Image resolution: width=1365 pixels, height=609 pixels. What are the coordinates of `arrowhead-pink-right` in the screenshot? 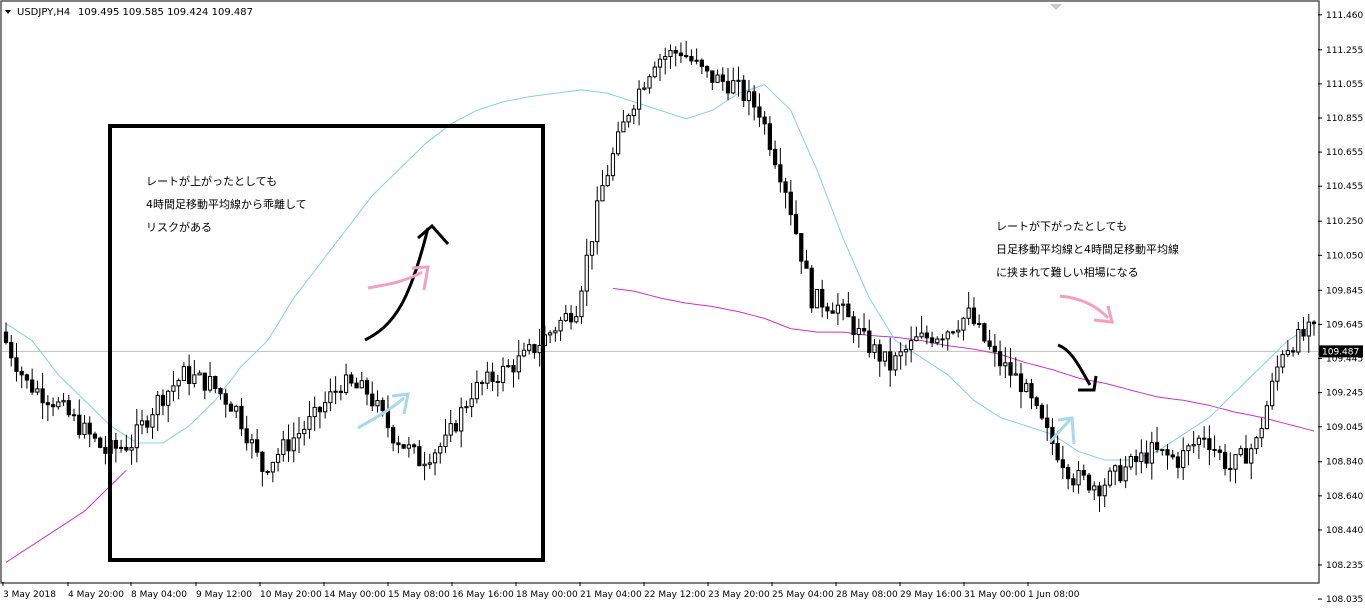 It's located at (1103, 314).